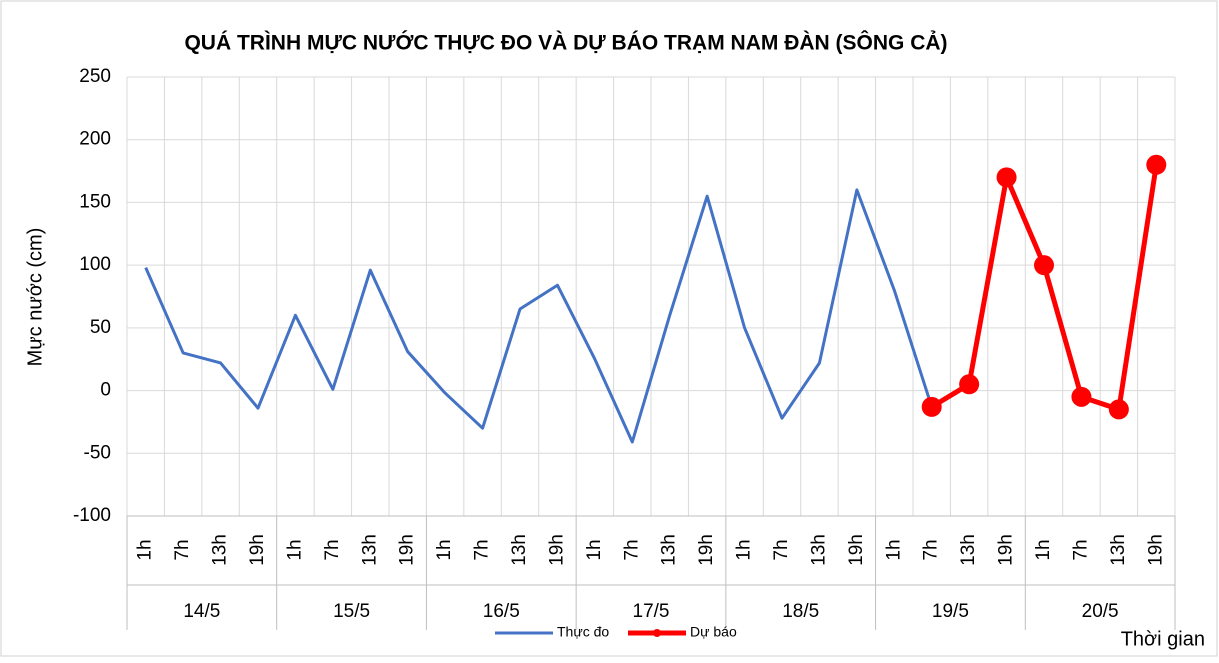 Image resolution: width=1219 pixels, height=663 pixels. Describe the element at coordinates (105, 390) in the screenshot. I see `y-tick-label: 0` at that location.